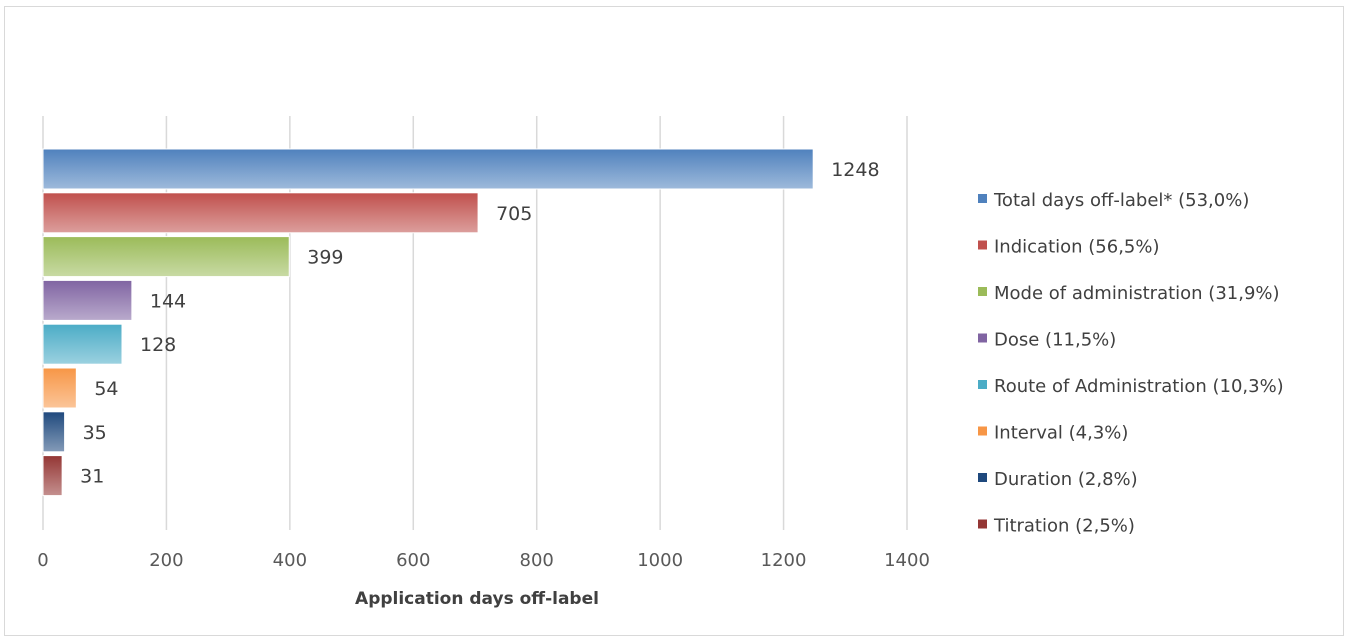 The image size is (1350, 642). What do you see at coordinates (158, 345) in the screenshot?
I see `data-label: 128` at bounding box center [158, 345].